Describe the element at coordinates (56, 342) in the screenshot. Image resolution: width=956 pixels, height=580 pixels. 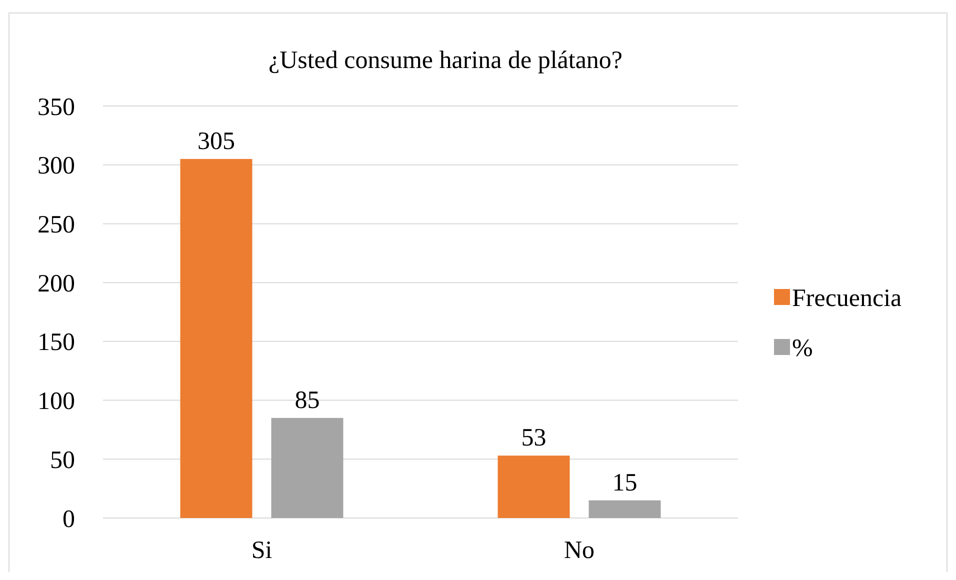
I see `y-tick-label: 150` at that location.